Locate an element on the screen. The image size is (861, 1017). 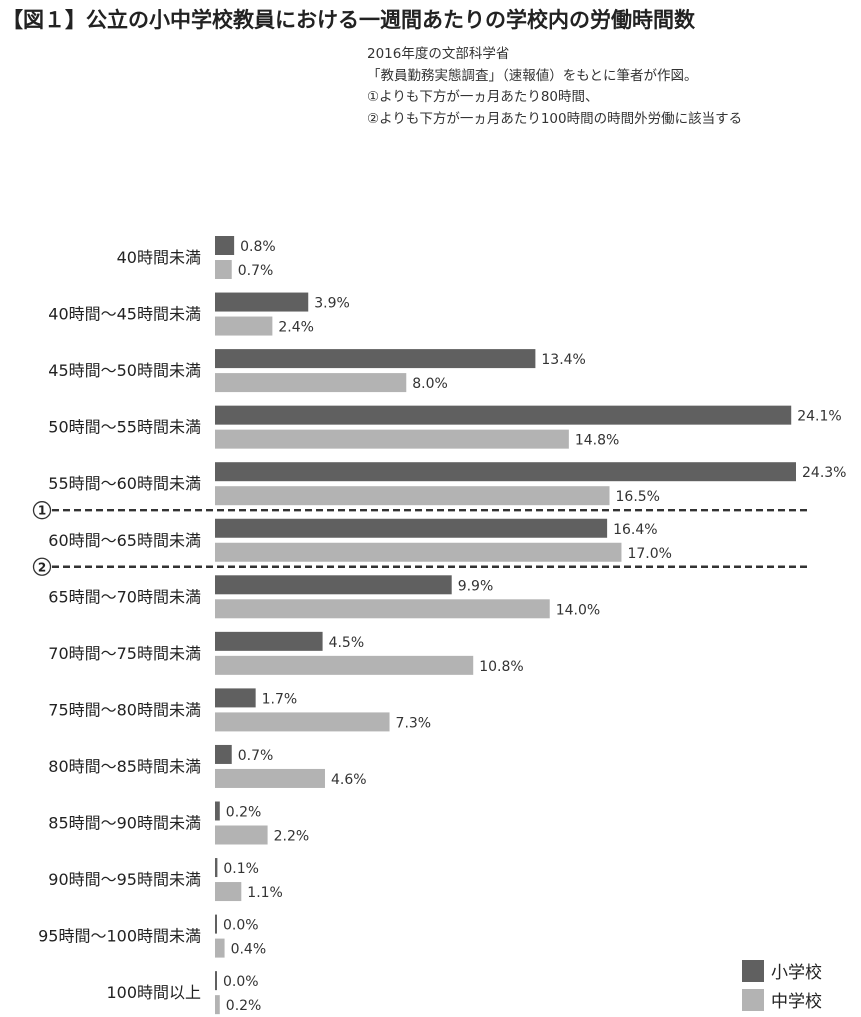
legend-label: 小学校 is located at coordinates (796, 973).